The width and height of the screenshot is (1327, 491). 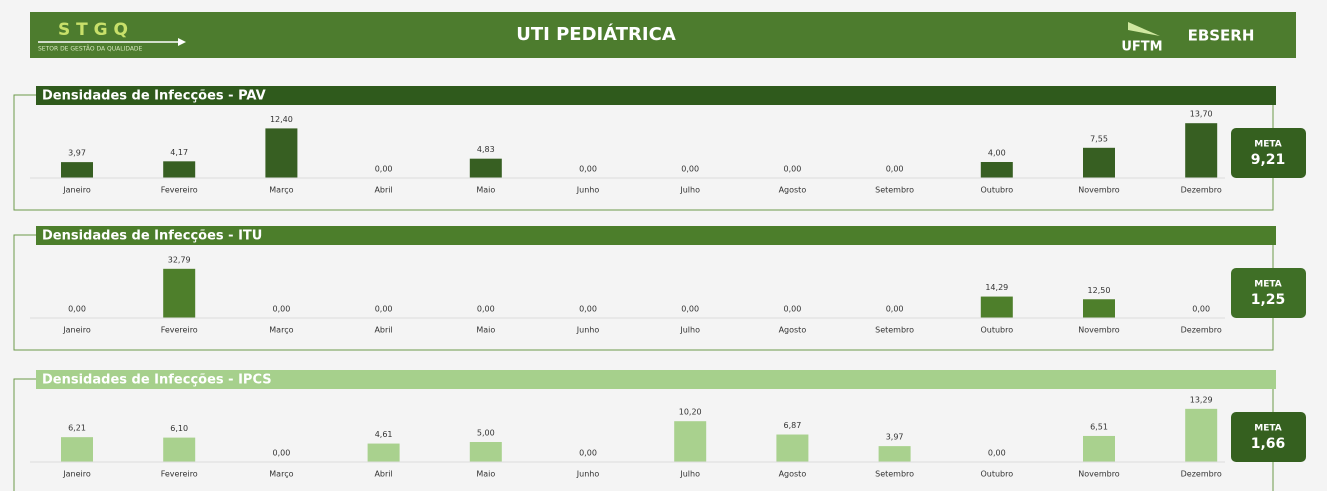 What do you see at coordinates (1201, 114) in the screenshot?
I see `value-label: 13,70` at bounding box center [1201, 114].